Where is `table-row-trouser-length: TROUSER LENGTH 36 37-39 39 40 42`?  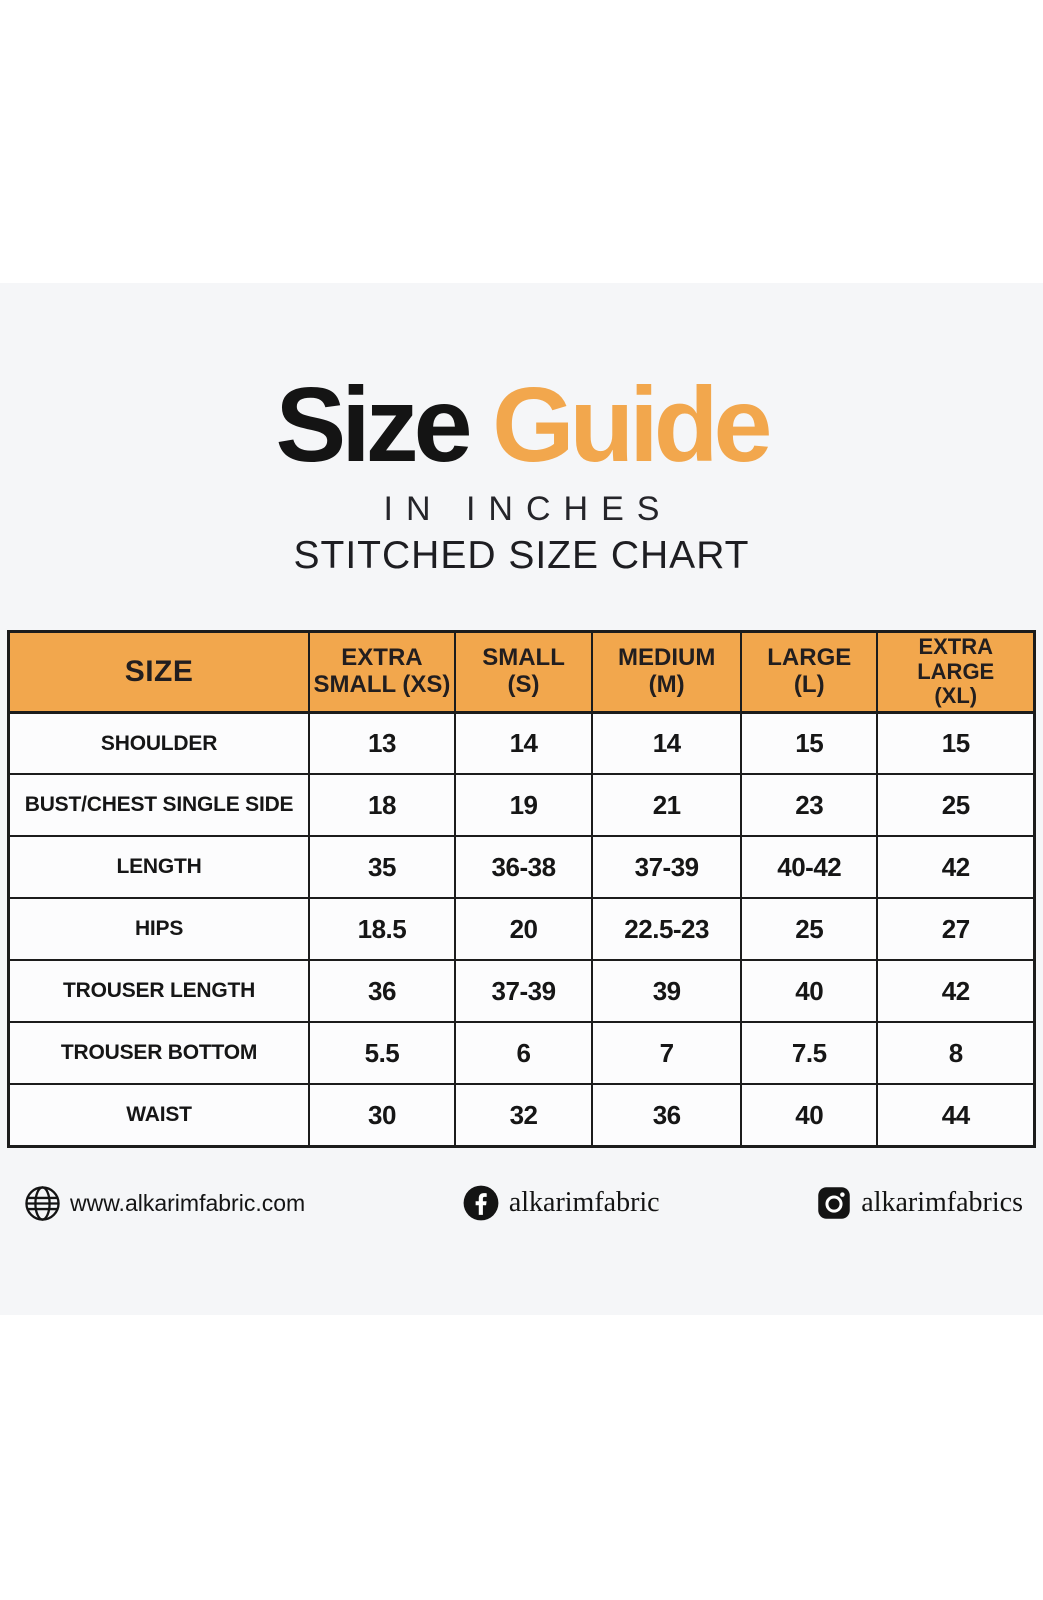 table-row-trouser-length: TROUSER LENGTH 36 37-39 39 40 42 is located at coordinates (521, 991).